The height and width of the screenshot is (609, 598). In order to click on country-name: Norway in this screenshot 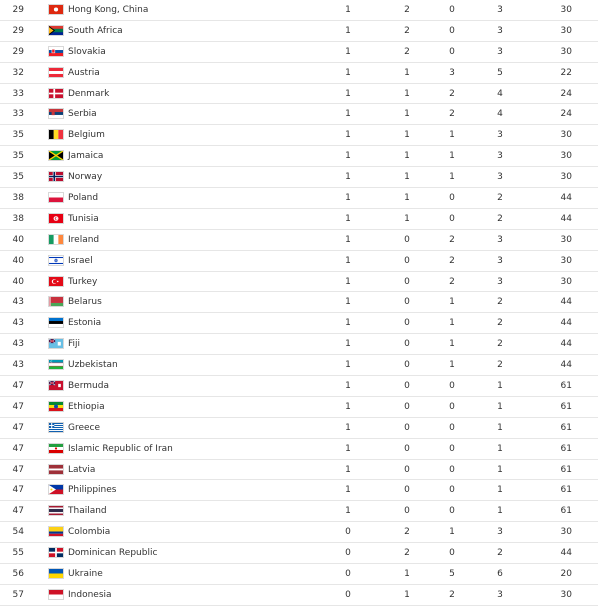, I will do `click(85, 177)`.